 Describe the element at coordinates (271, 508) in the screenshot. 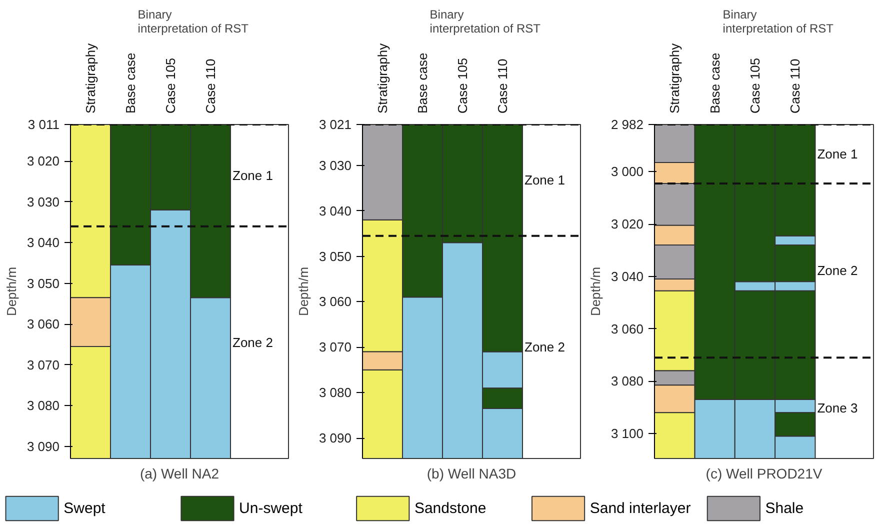

I see `legend-label: Un-swept` at that location.